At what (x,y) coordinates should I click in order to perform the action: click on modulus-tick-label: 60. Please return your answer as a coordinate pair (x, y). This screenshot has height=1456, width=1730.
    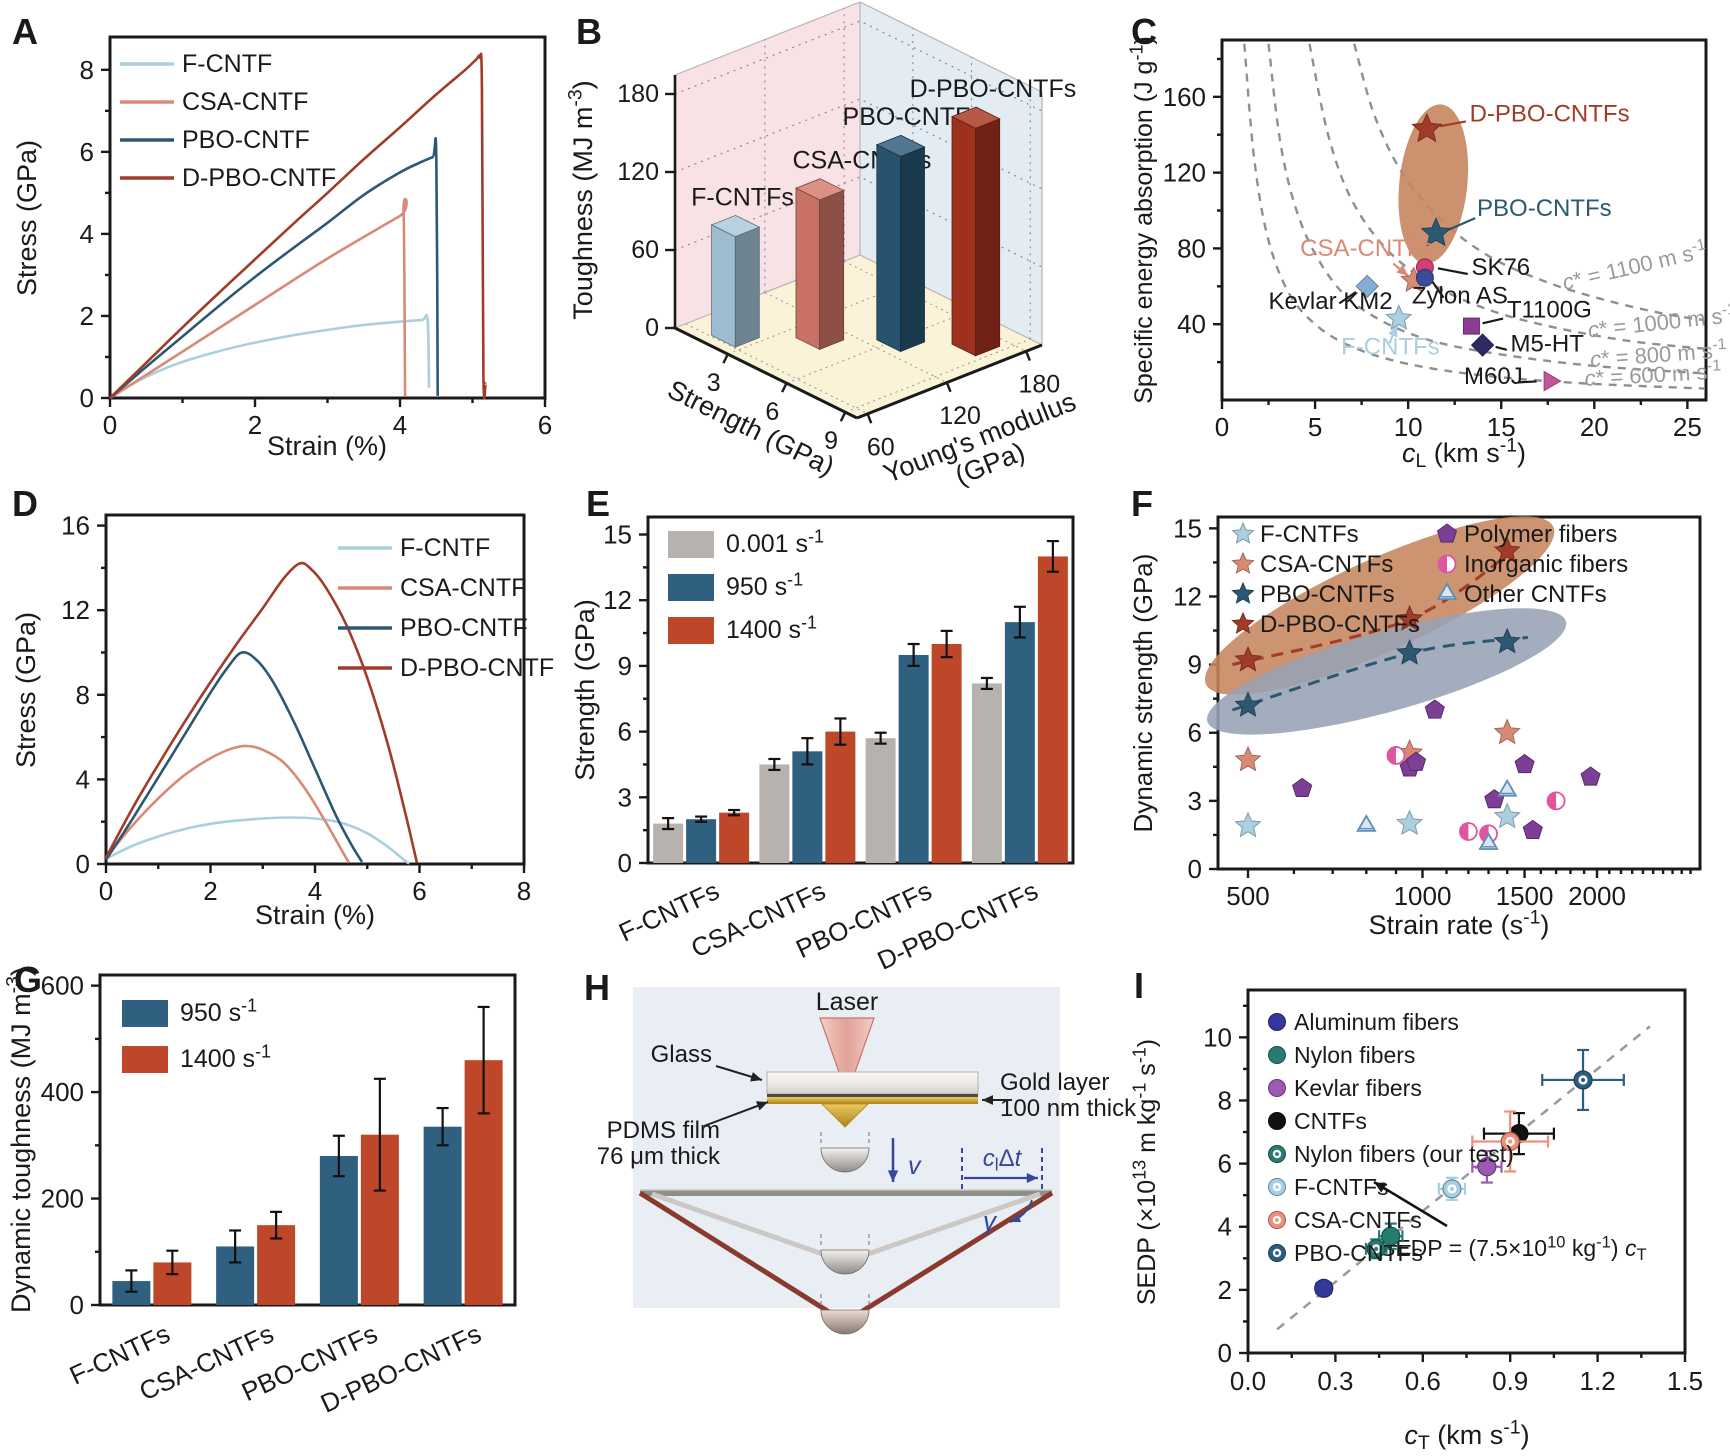
    Looking at the image, I should click on (881, 447).